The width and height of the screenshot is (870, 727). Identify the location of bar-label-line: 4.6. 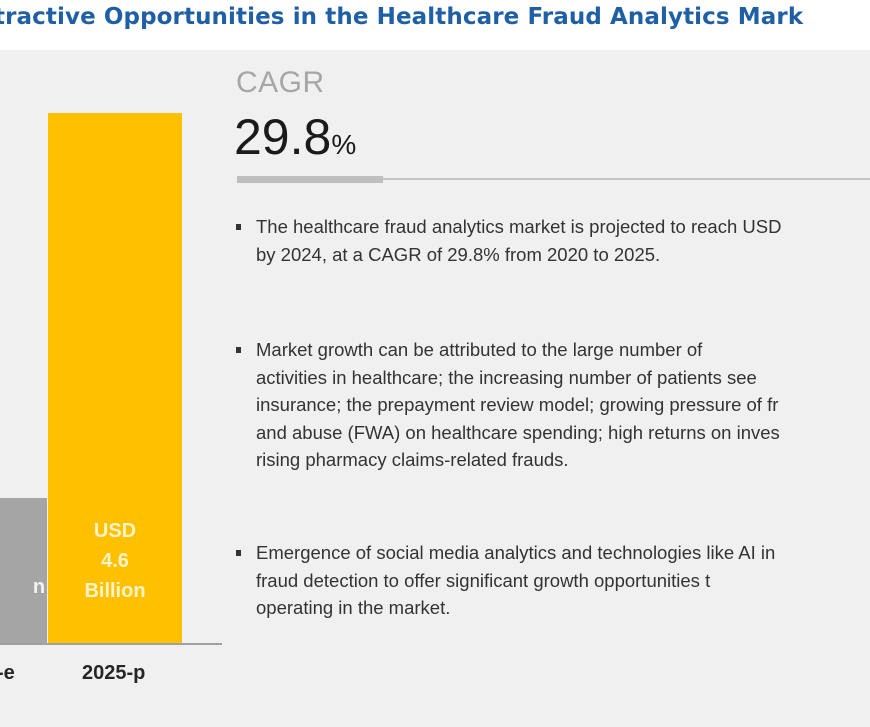
(115, 561).